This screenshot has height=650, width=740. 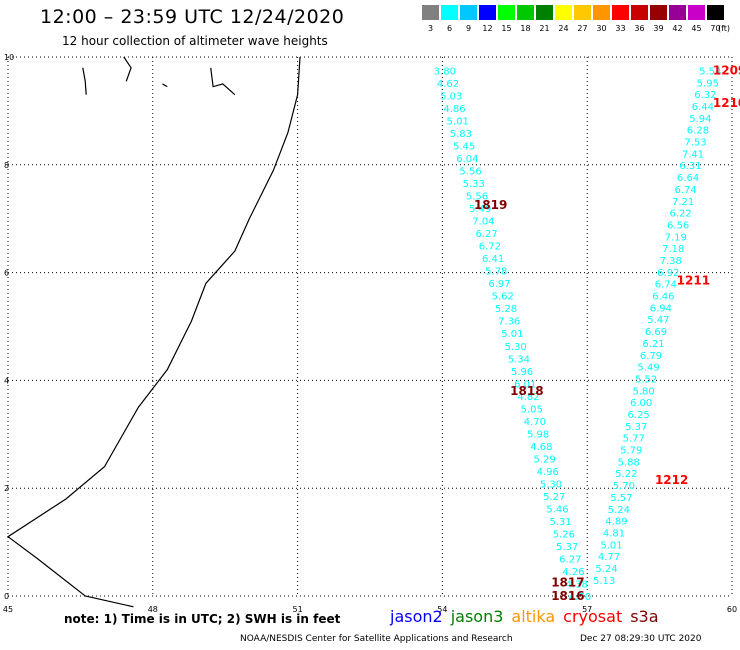 What do you see at coordinates (544, 28) in the screenshot?
I see `legend-label: 21` at bounding box center [544, 28].